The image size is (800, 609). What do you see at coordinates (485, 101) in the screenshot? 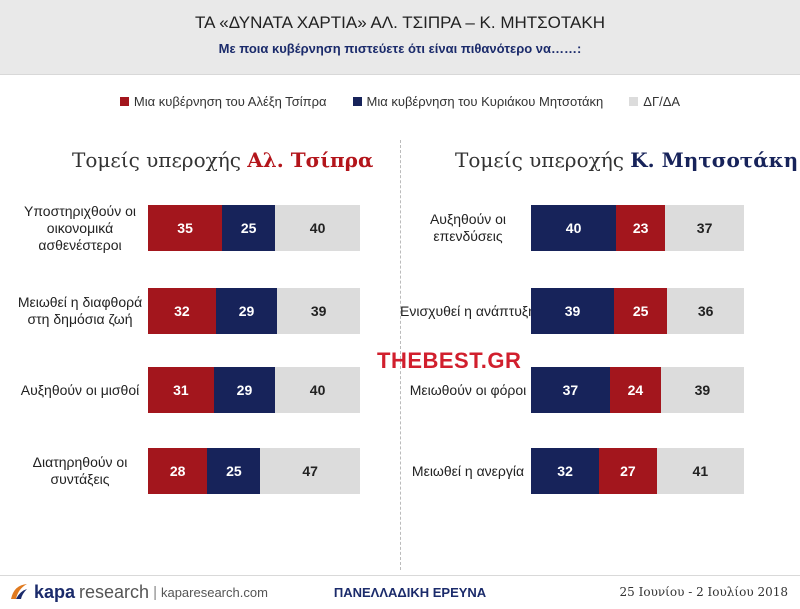
I see `legend-label-mitsotakis: Μια κυβέρνηση του Κυριάκου Μητσοτάκη` at bounding box center [485, 101].